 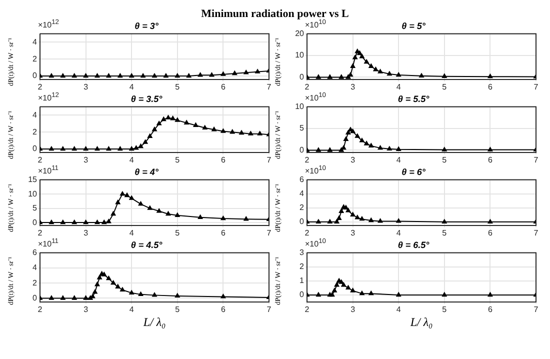 What do you see at coordinates (154, 321) in the screenshot?
I see `x-axis-title: L/ λ₀` at bounding box center [154, 321].